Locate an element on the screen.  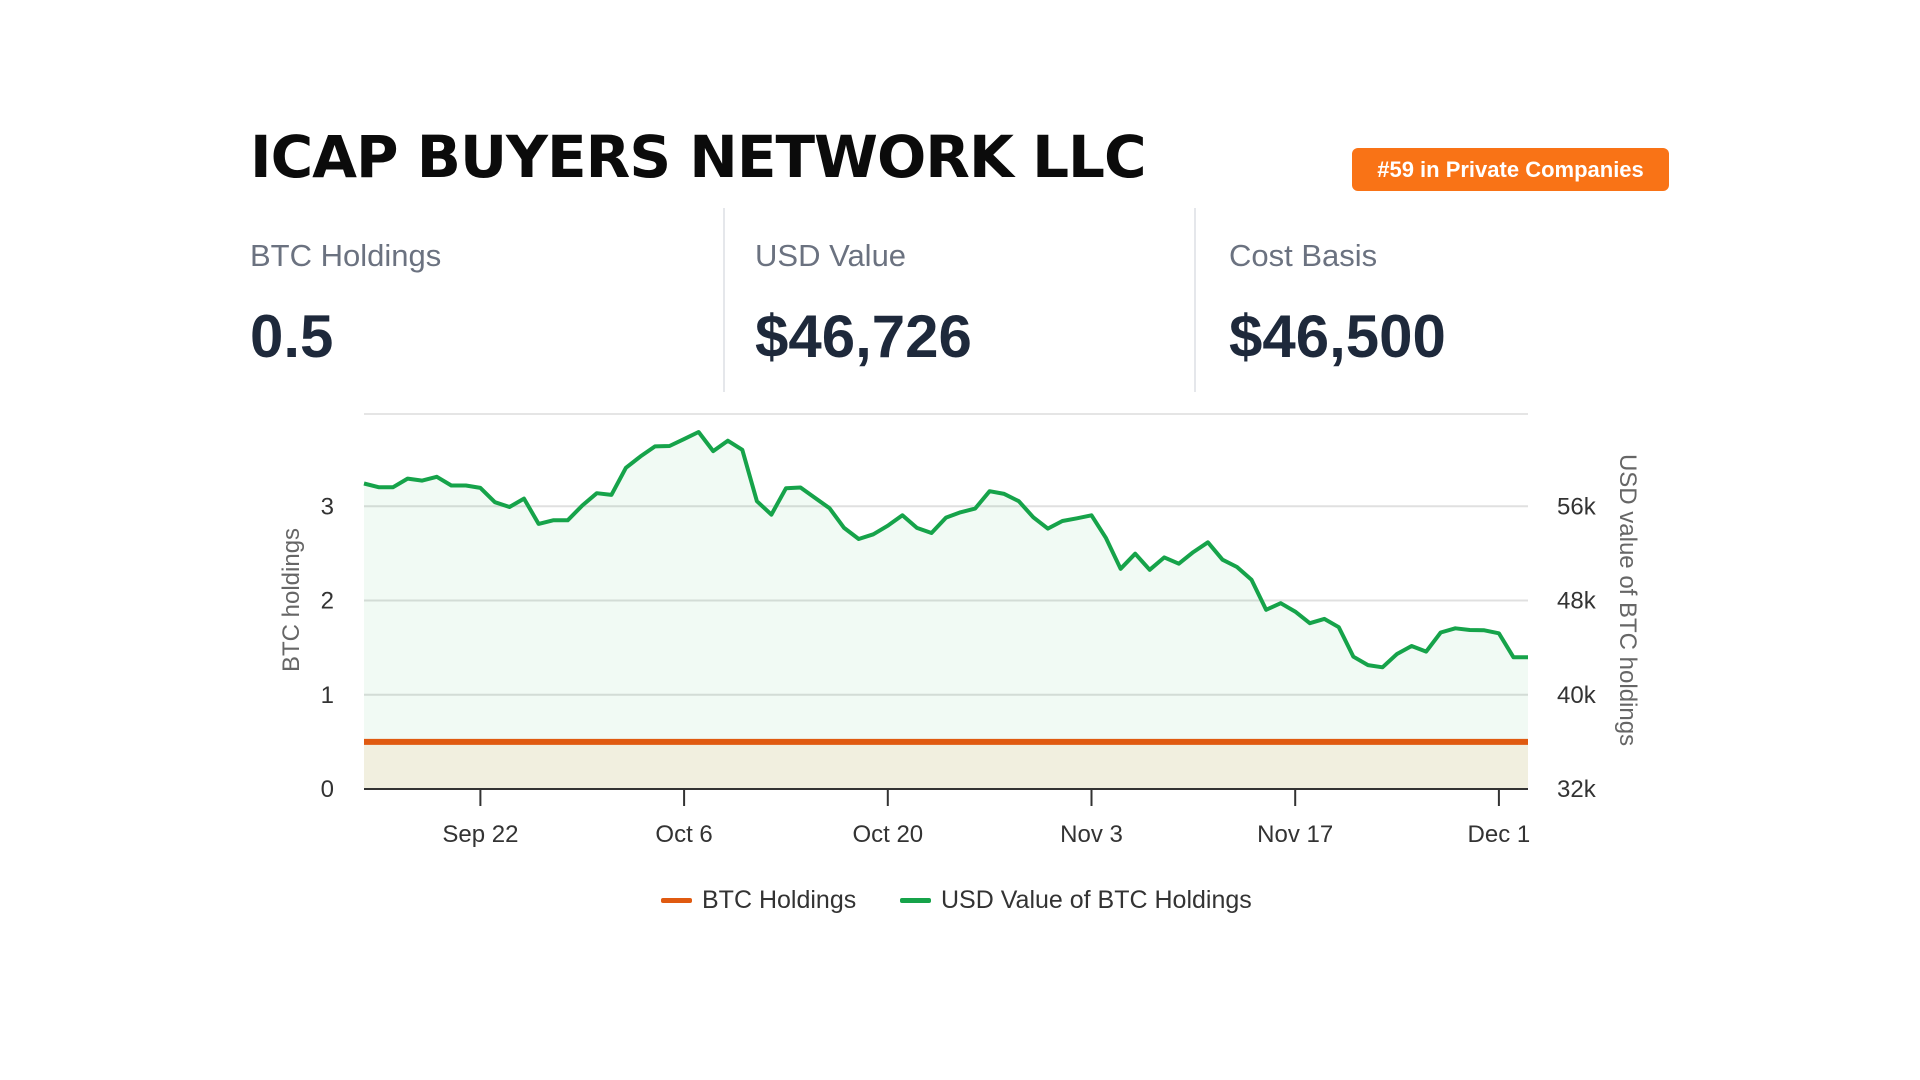
stat-value: $46,726 is located at coordinates (863, 336).